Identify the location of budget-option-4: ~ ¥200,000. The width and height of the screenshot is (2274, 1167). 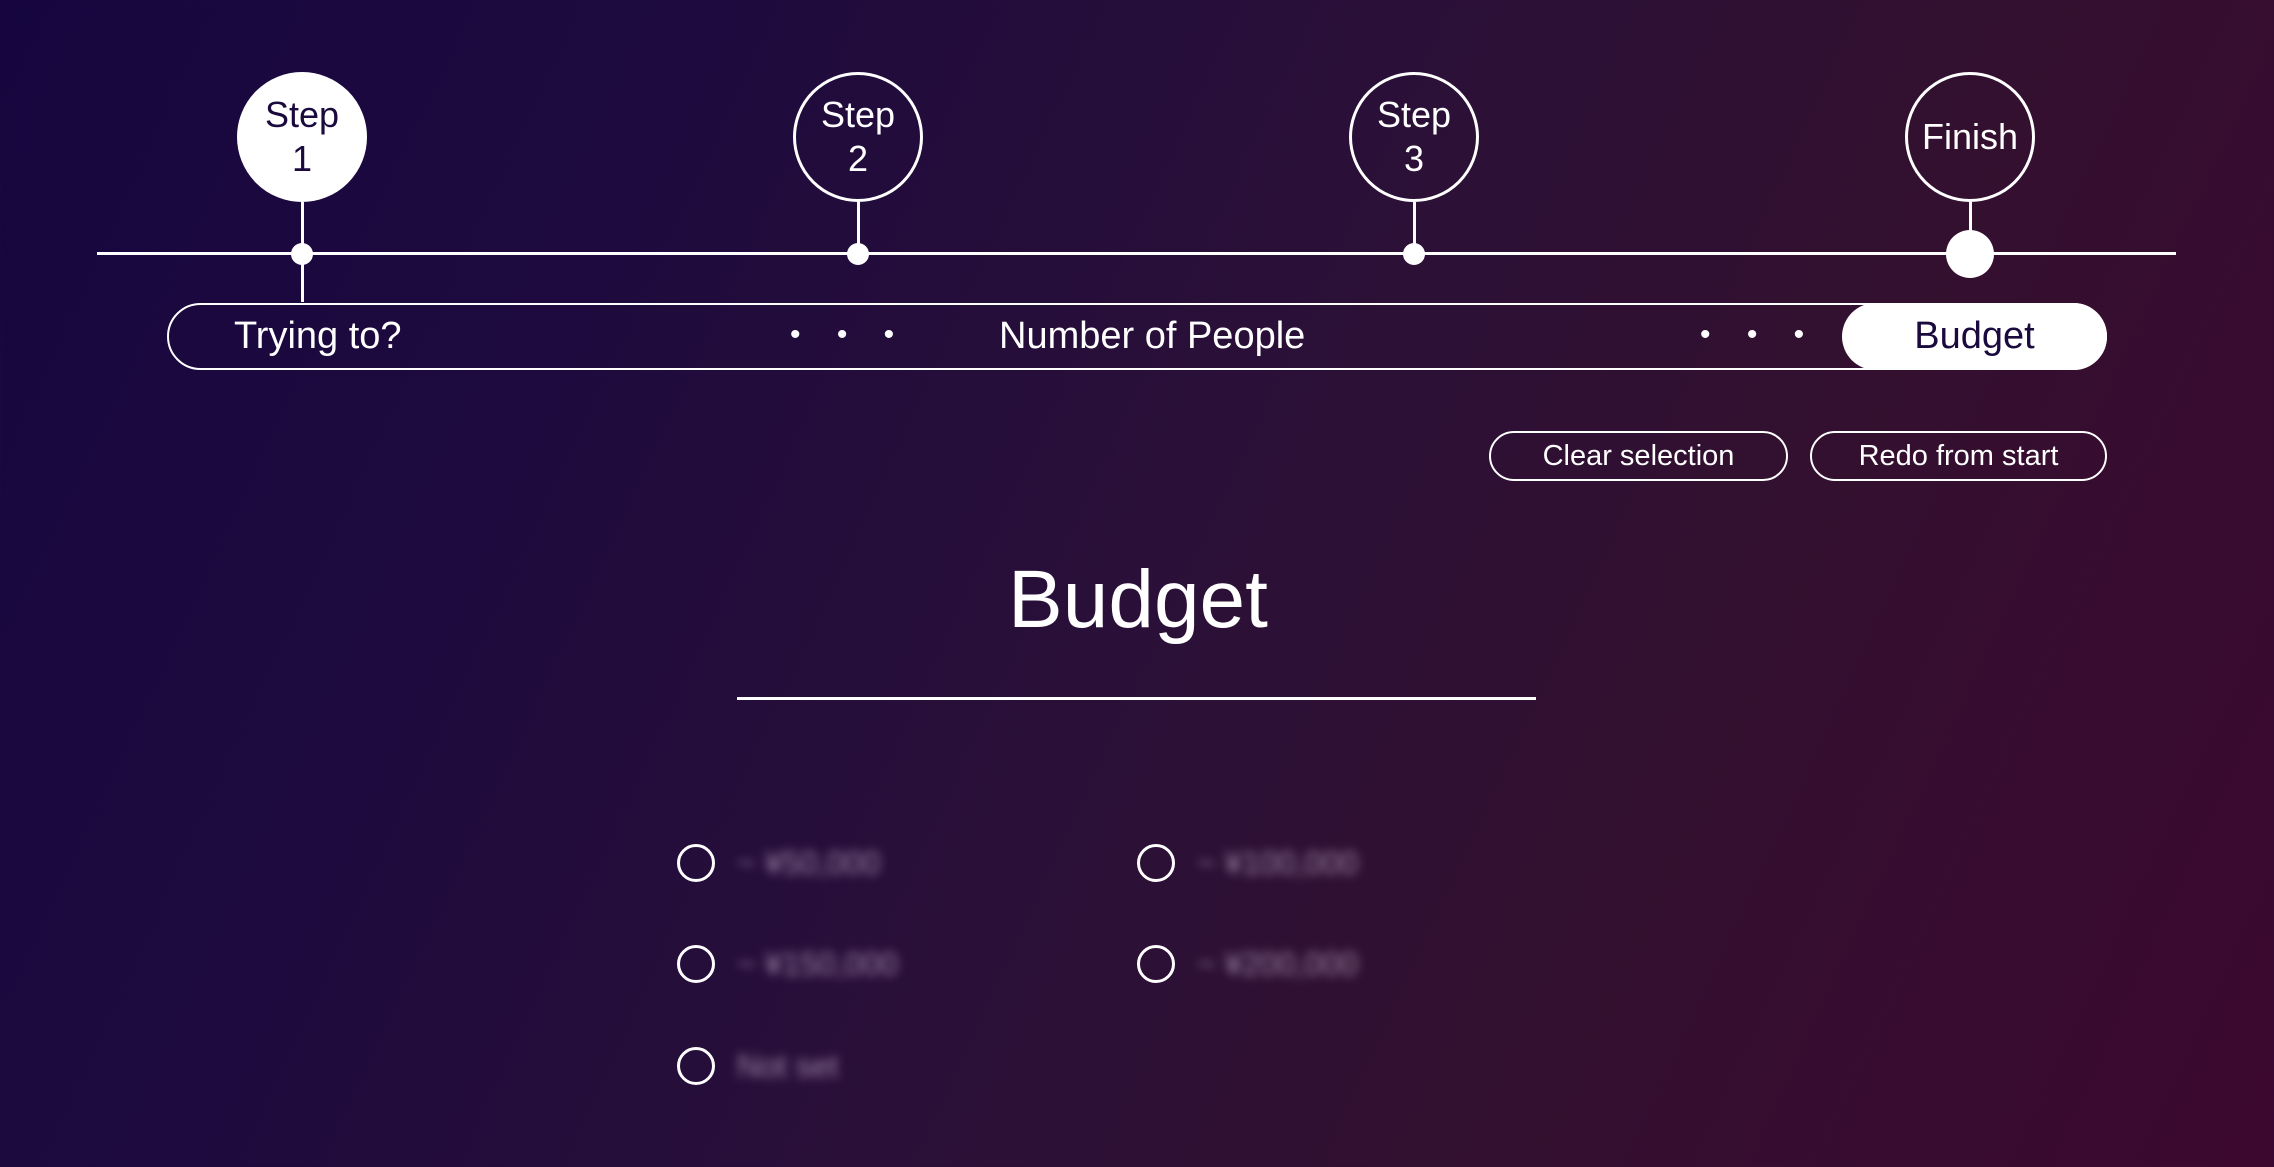
(1247, 964).